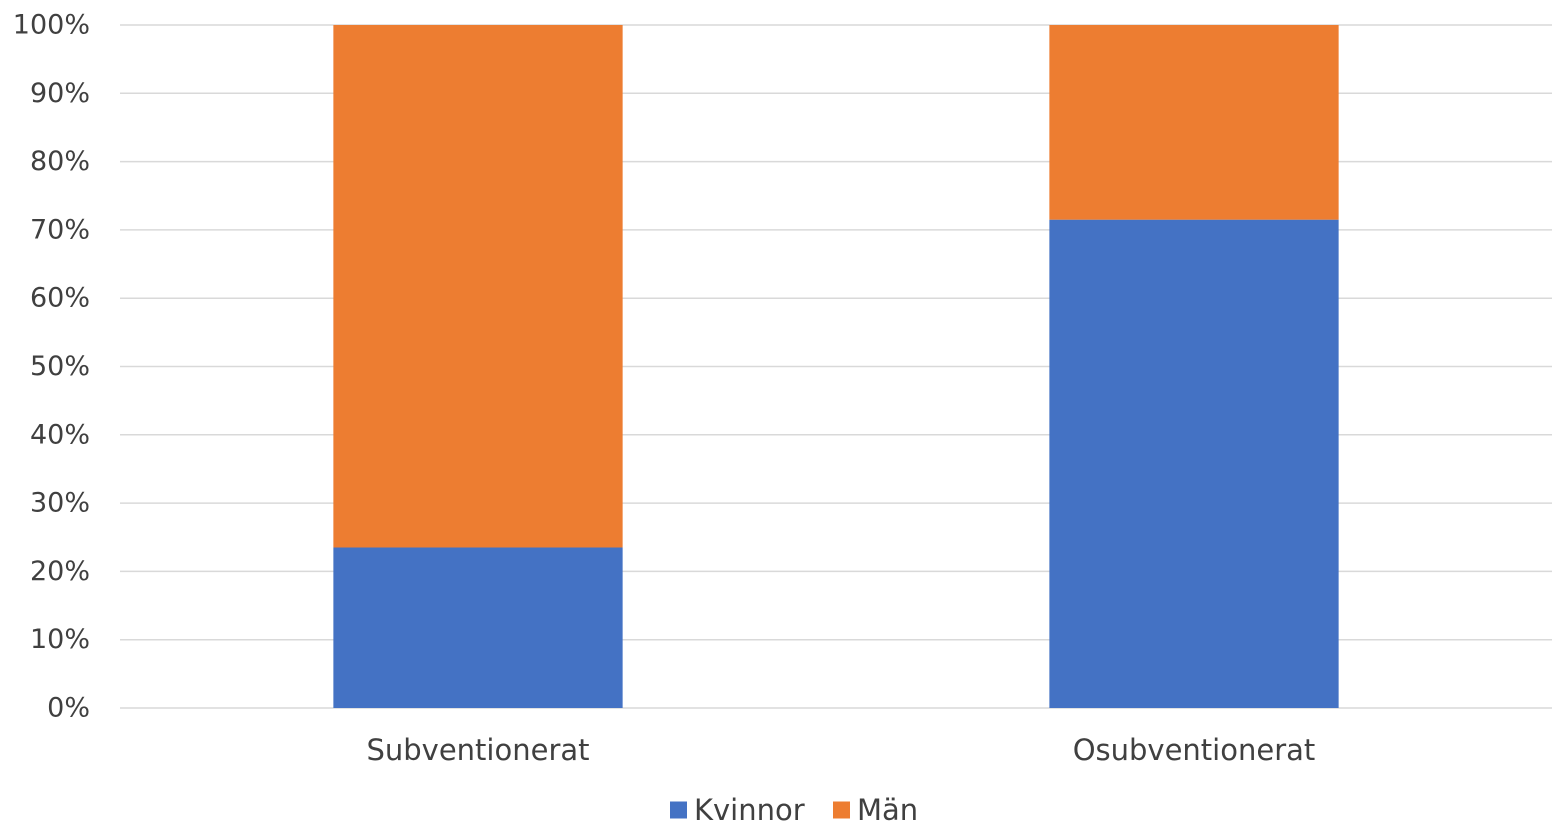 This screenshot has height=829, width=1552. I want to click on legend-label: Kvinnor, so click(749, 809).